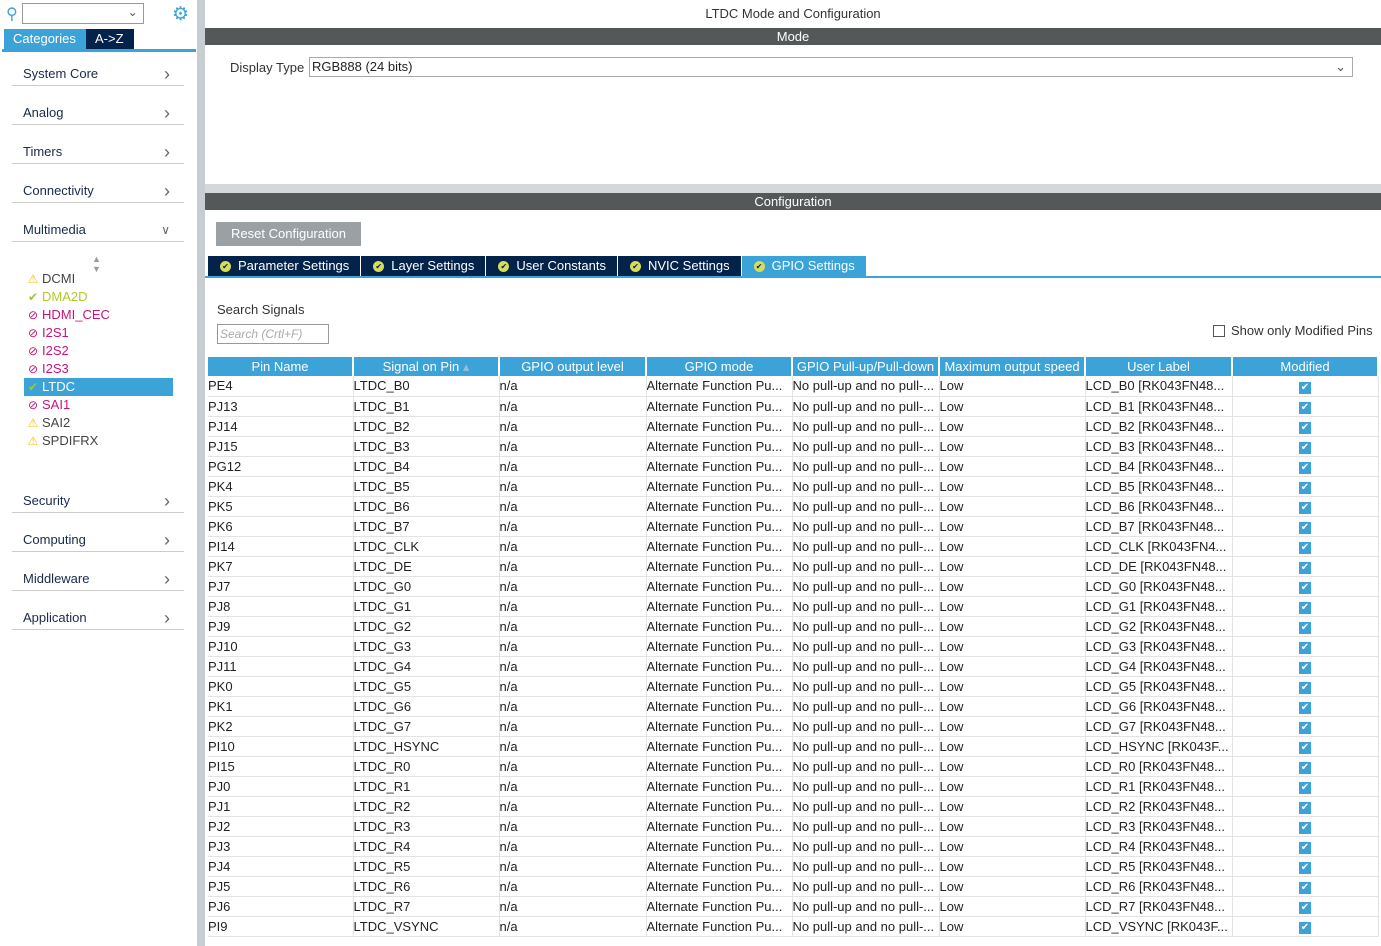 The image size is (1381, 946). What do you see at coordinates (273, 334) in the screenshot?
I see `search-signals-input: Search (Crtl+F)` at bounding box center [273, 334].